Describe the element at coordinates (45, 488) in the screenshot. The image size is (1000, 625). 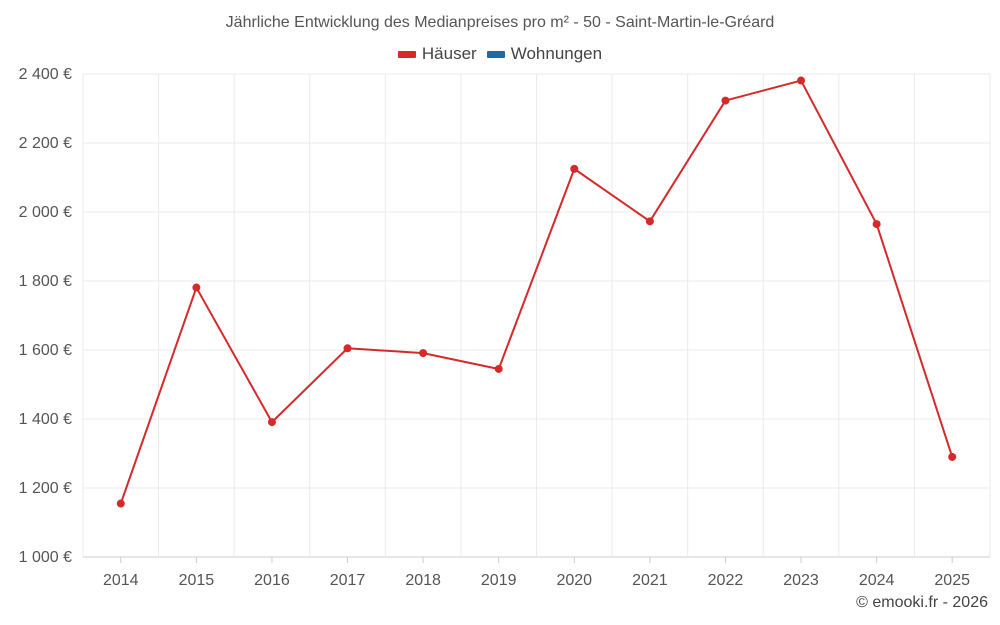
I see `y-tick-label: 1 200 €` at that location.